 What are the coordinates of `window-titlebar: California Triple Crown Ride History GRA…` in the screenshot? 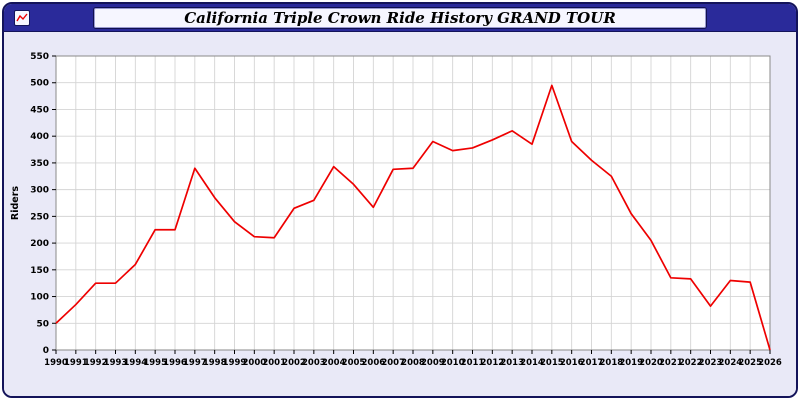 It's located at (400, 18).